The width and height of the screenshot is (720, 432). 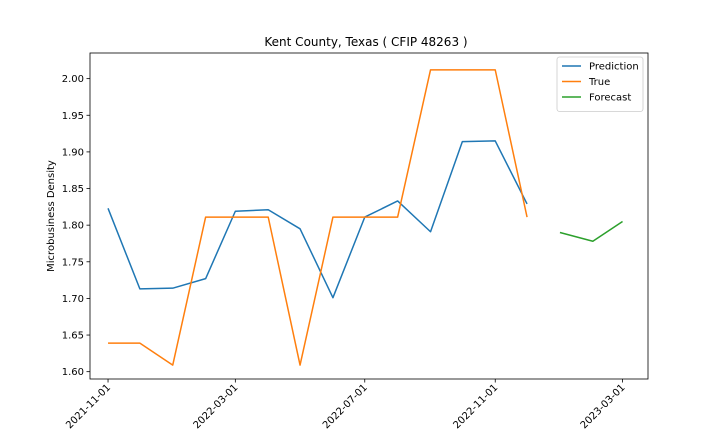 I want to click on legend: Prediction True Forecast, so click(x=600, y=84).